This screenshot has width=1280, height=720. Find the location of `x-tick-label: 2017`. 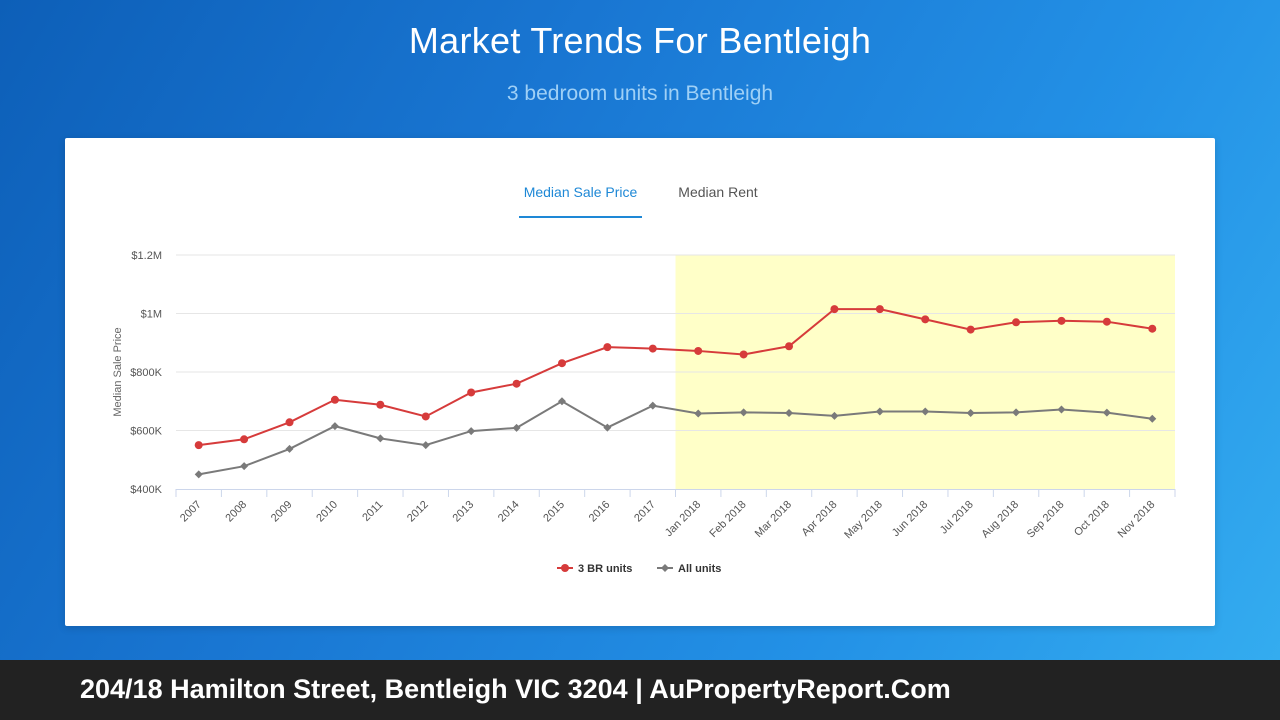

x-tick-label: 2017 is located at coordinates (645, 512).